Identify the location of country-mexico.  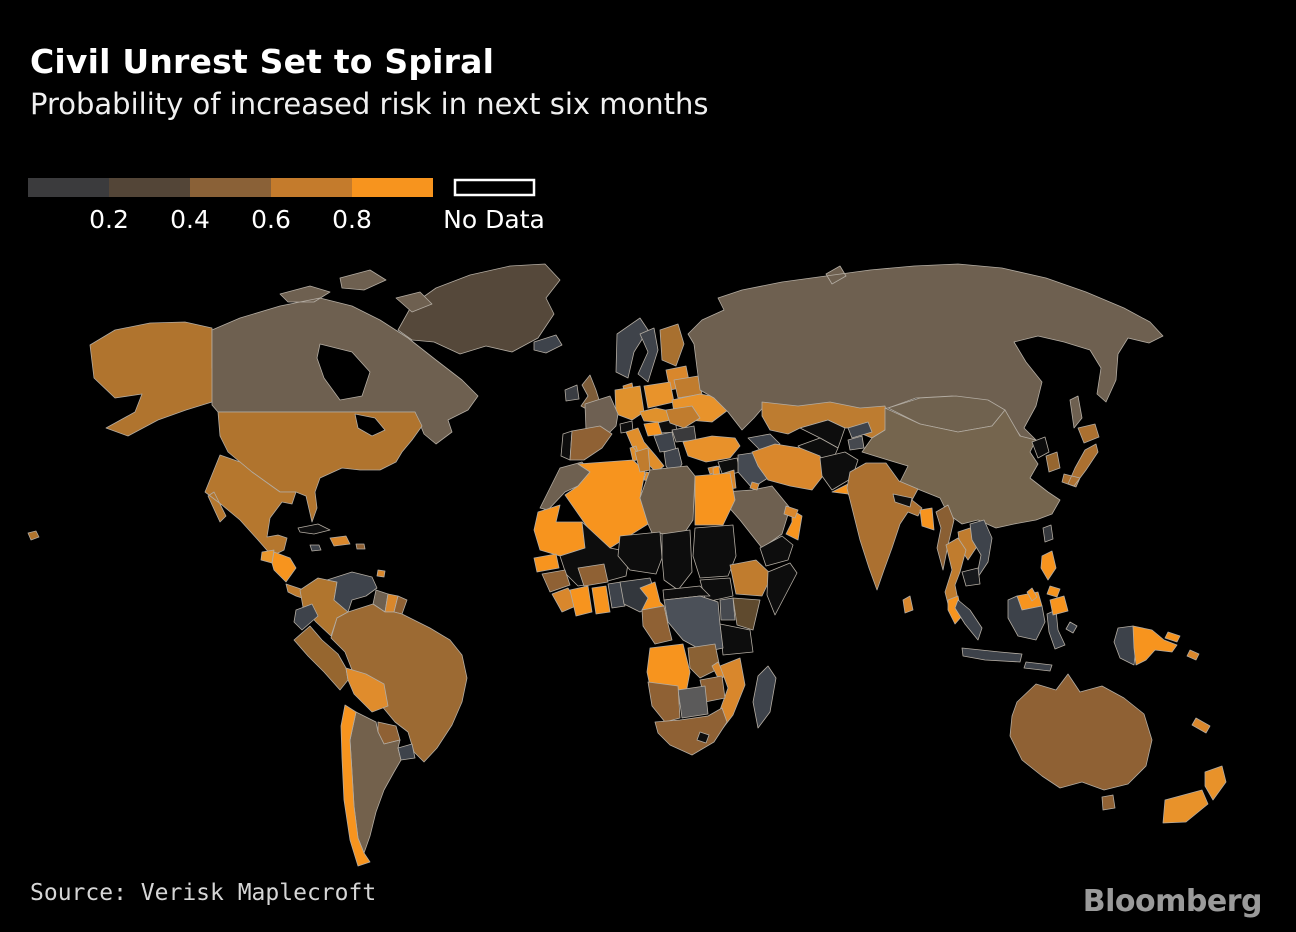
(250, 505).